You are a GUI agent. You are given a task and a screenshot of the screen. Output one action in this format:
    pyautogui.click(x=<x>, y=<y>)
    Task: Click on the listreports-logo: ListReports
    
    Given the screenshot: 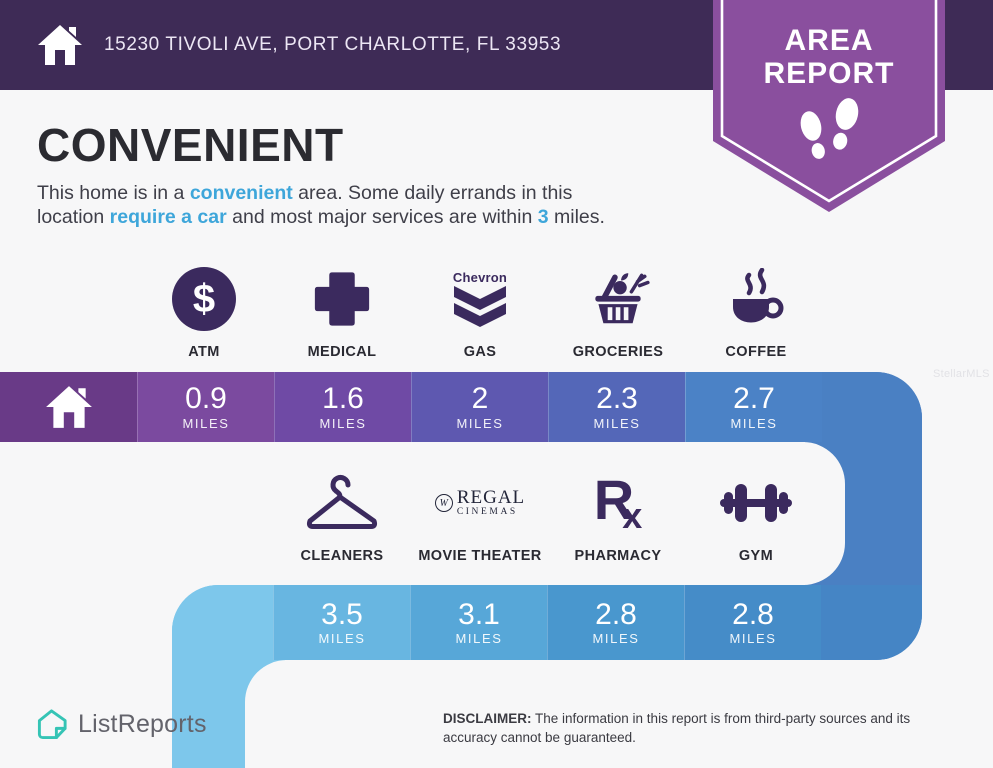 What is the action you would take?
    pyautogui.click(x=121, y=724)
    